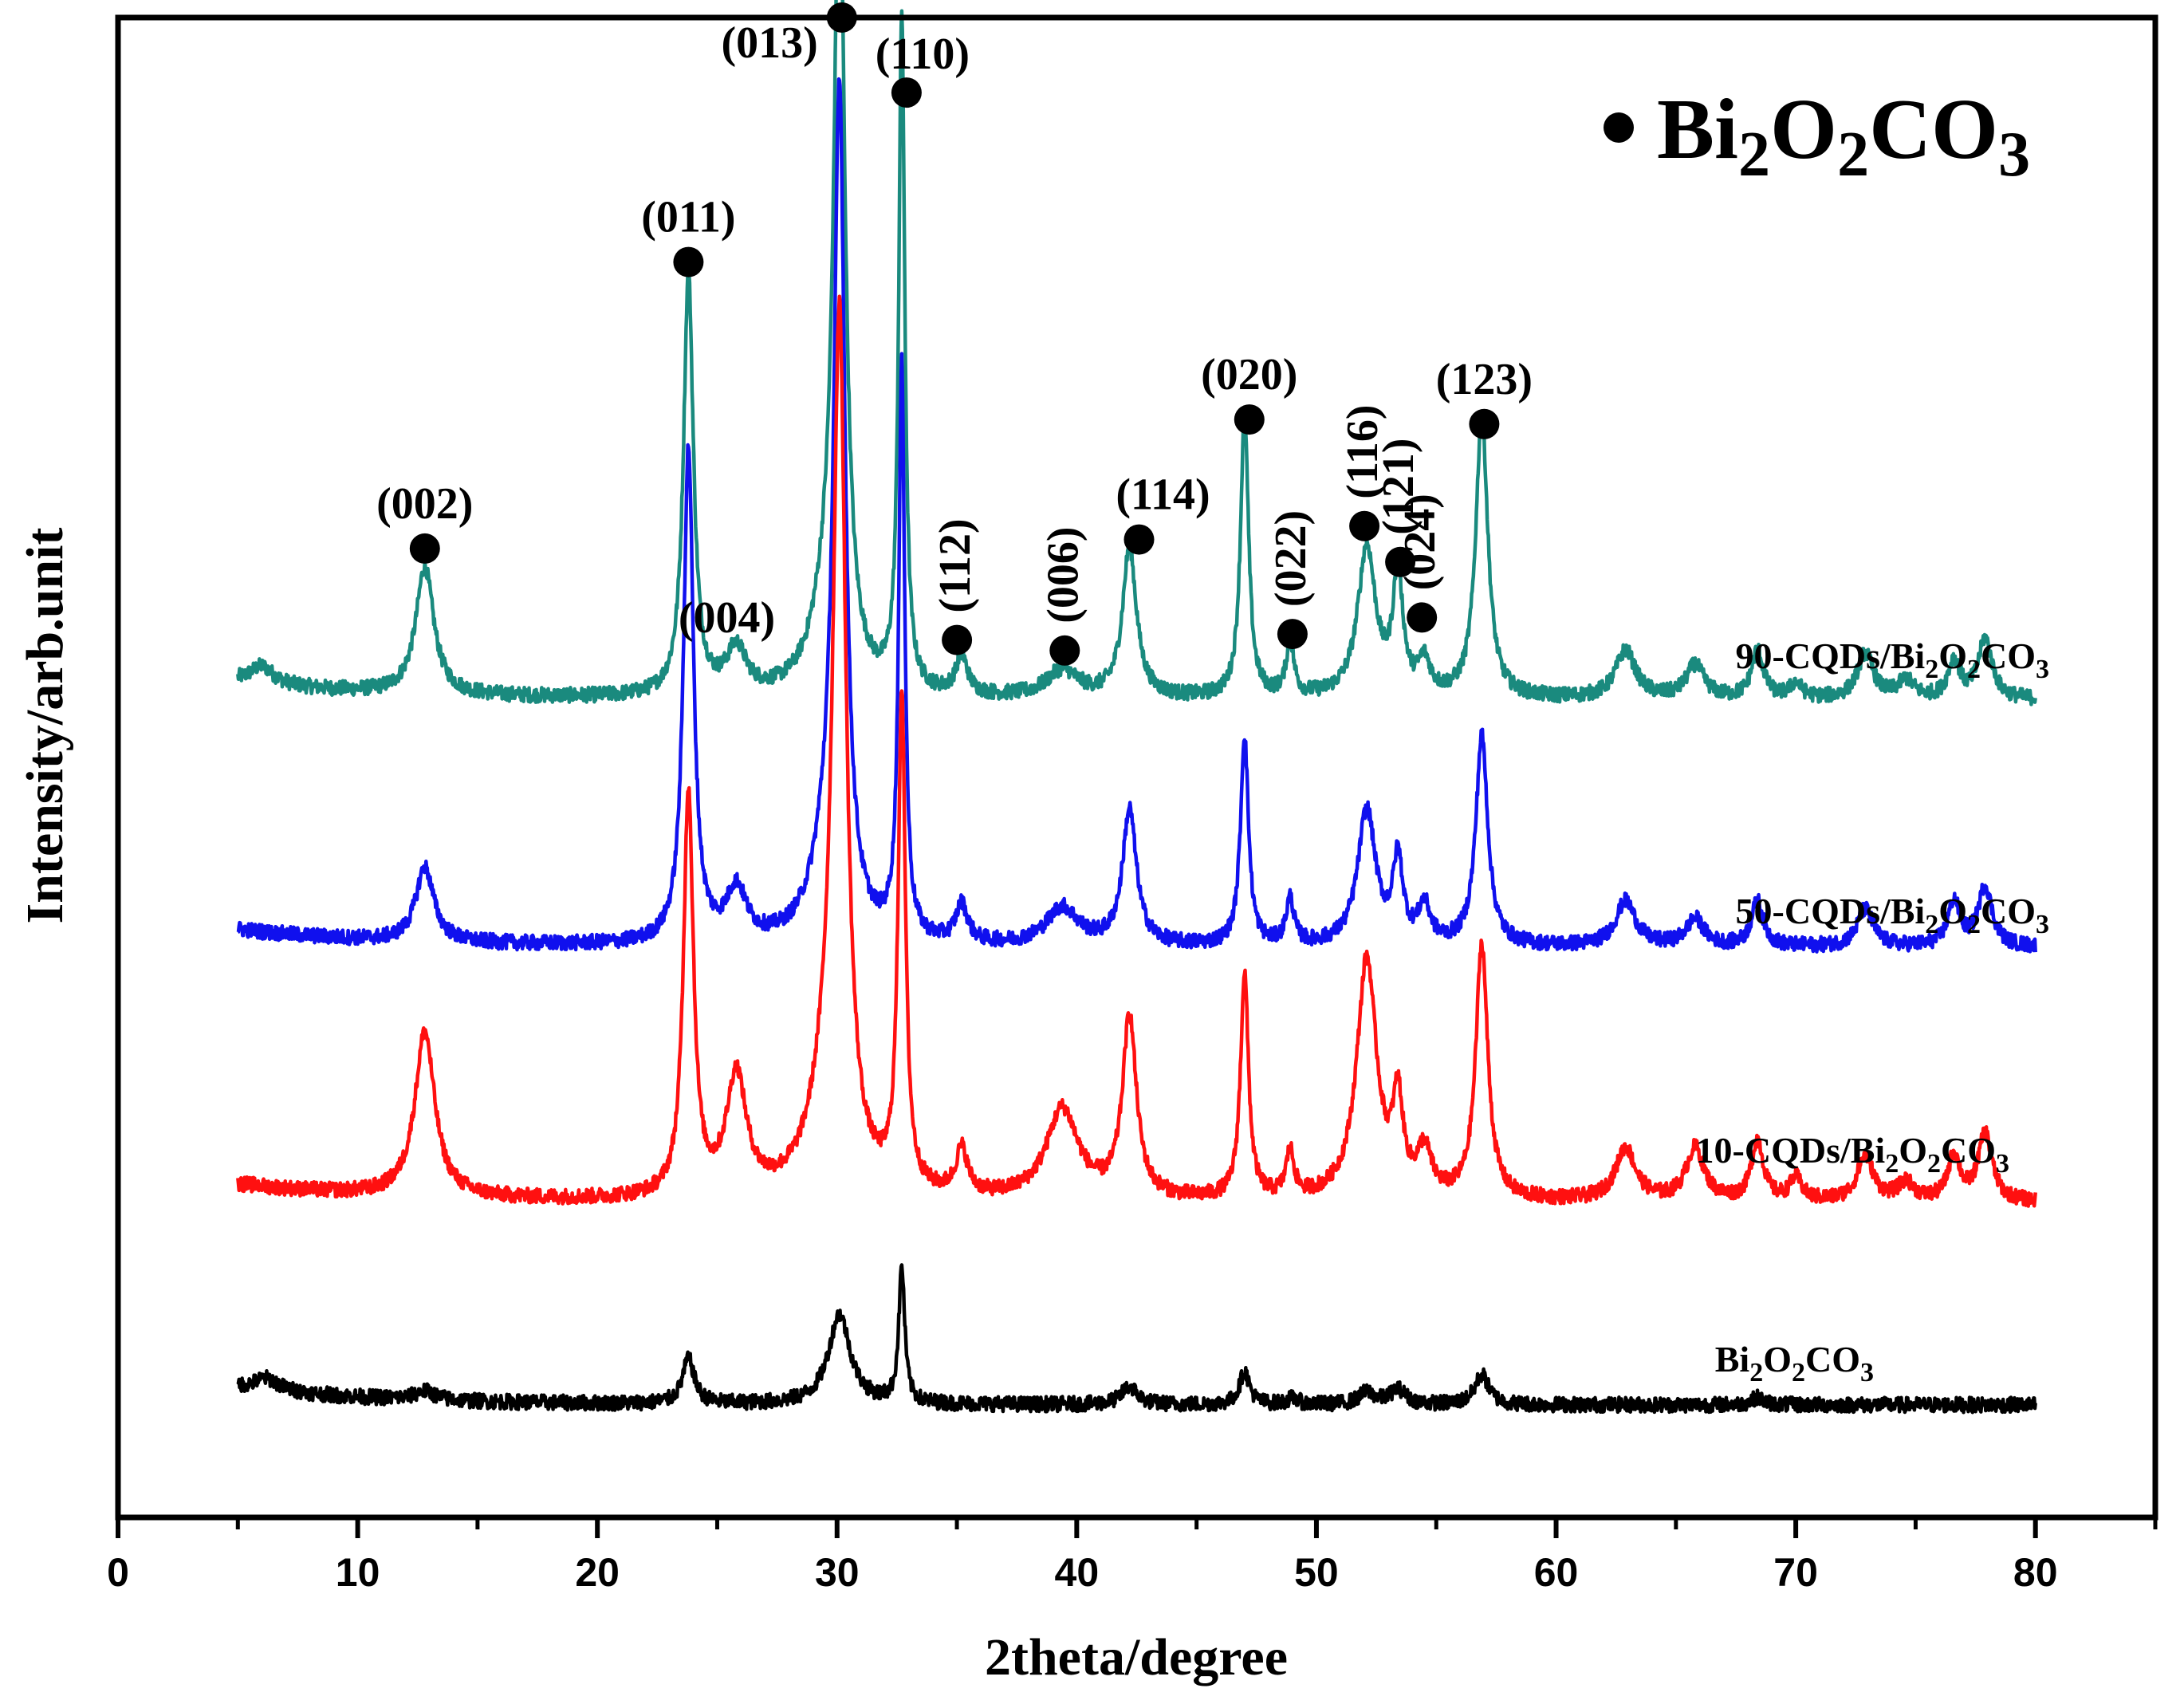  I want to click on x-tick-label: 10, so click(358, 1572).